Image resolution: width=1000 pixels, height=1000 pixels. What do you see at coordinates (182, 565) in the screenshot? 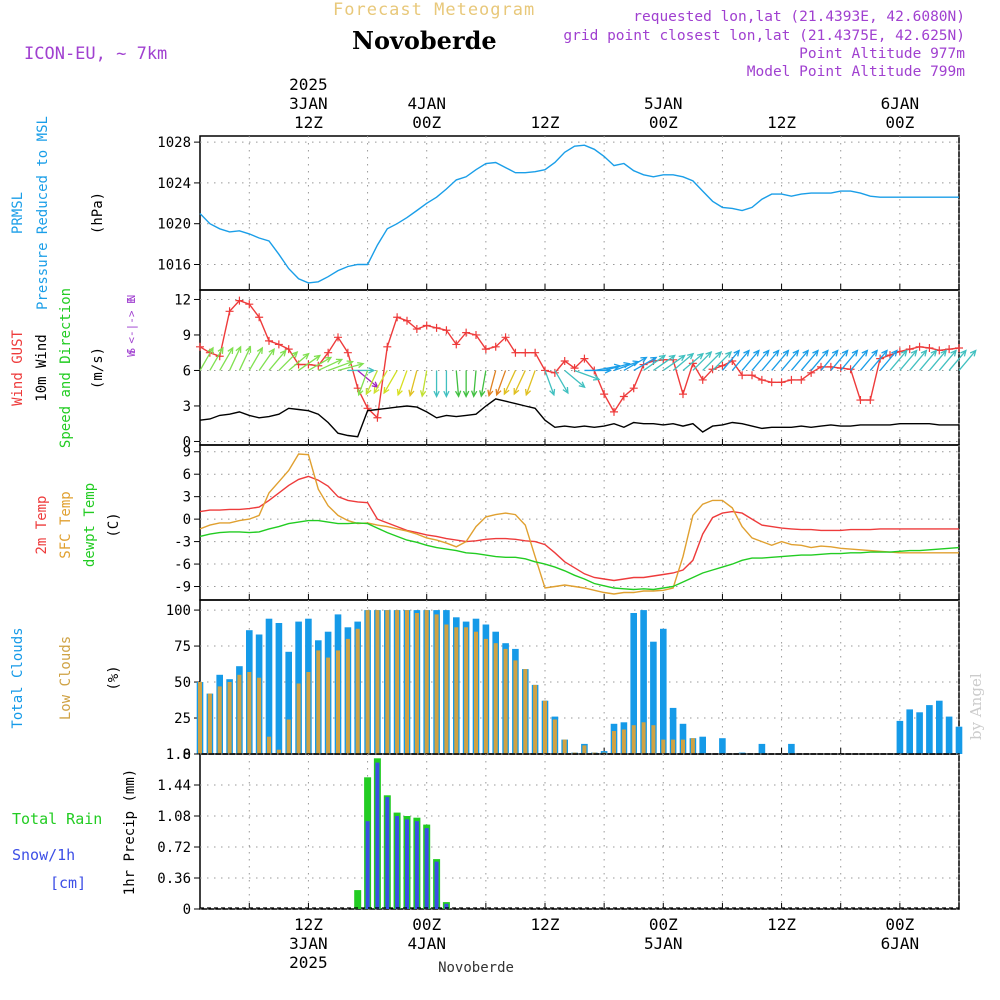
I see `y-tick-label: -6` at bounding box center [182, 565].